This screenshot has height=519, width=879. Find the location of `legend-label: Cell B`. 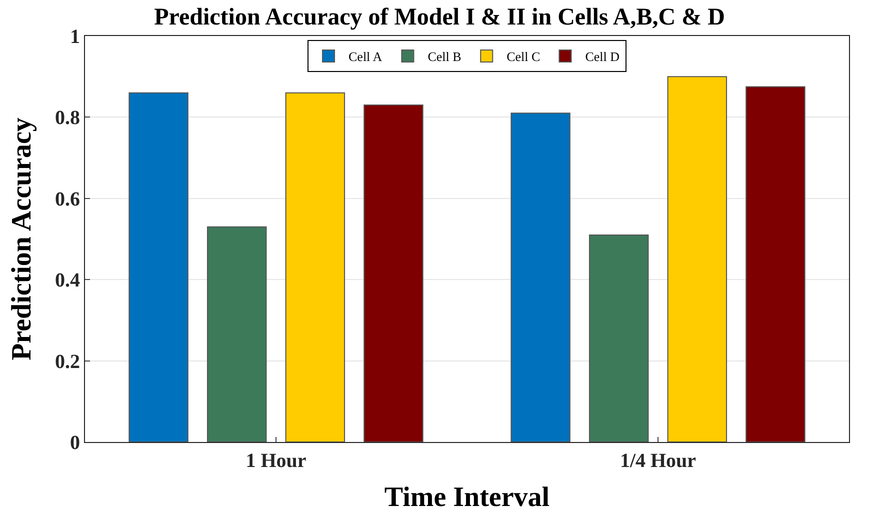

legend-label: Cell B is located at coordinates (445, 56).